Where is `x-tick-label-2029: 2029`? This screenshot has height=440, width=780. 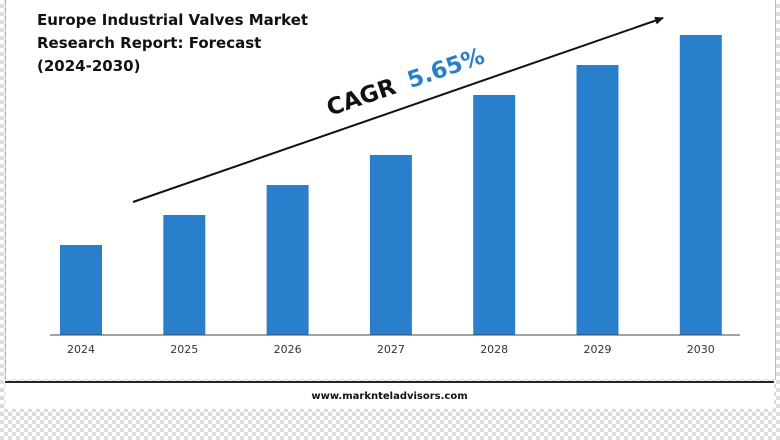 x-tick-label-2029: 2029 is located at coordinates (598, 349).